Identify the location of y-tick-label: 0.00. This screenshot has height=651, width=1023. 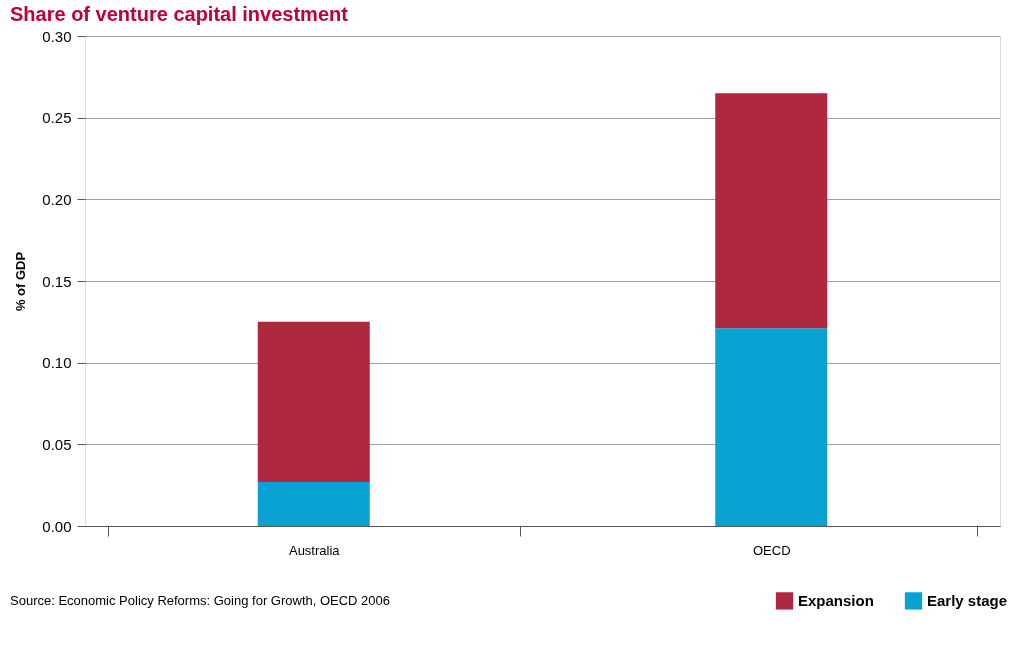
(57, 526).